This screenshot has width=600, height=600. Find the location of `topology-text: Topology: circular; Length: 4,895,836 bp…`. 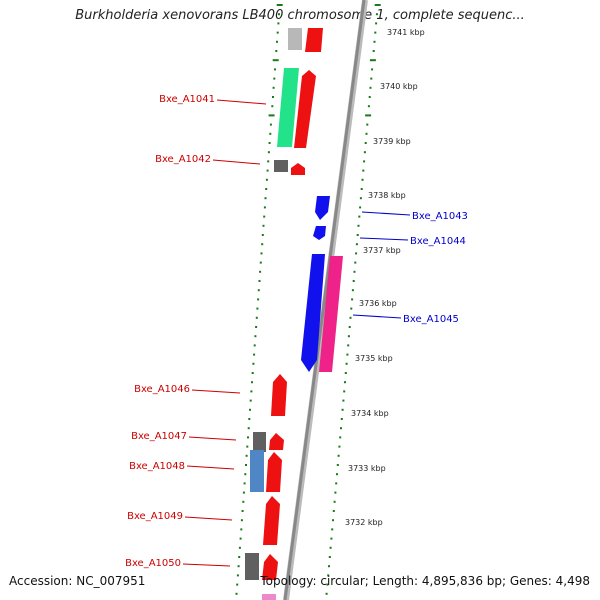

topology-text: Topology: circular; Length: 4,895,836 bp… is located at coordinates (425, 581).